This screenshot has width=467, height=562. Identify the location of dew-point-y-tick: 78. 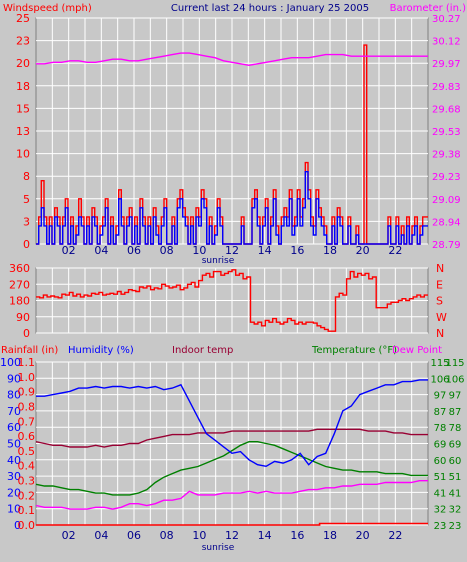
(455, 428).